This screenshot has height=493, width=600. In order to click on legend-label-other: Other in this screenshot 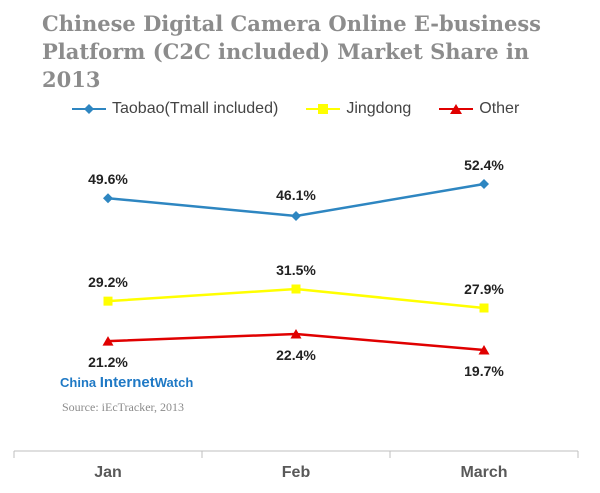, I will do `click(499, 108)`.